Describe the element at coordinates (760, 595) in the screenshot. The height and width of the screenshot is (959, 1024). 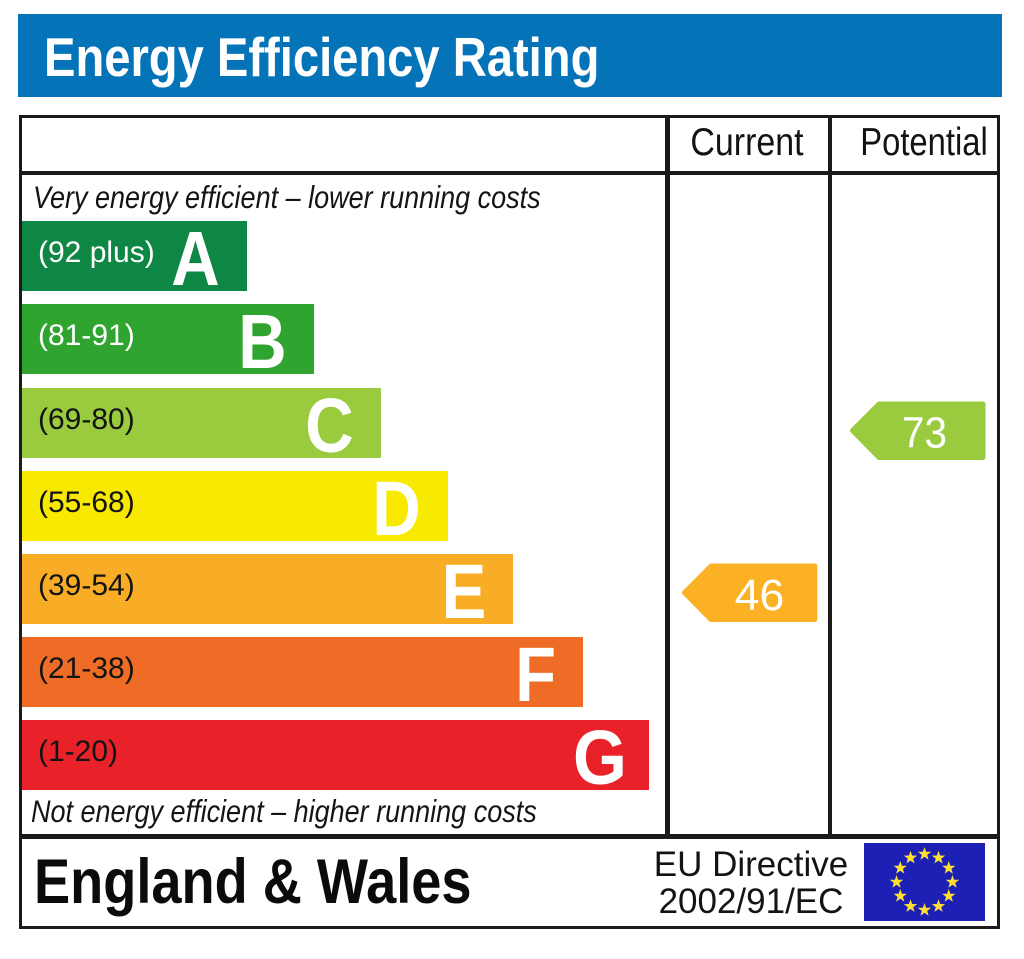
I see `svg-text: 46` at that location.